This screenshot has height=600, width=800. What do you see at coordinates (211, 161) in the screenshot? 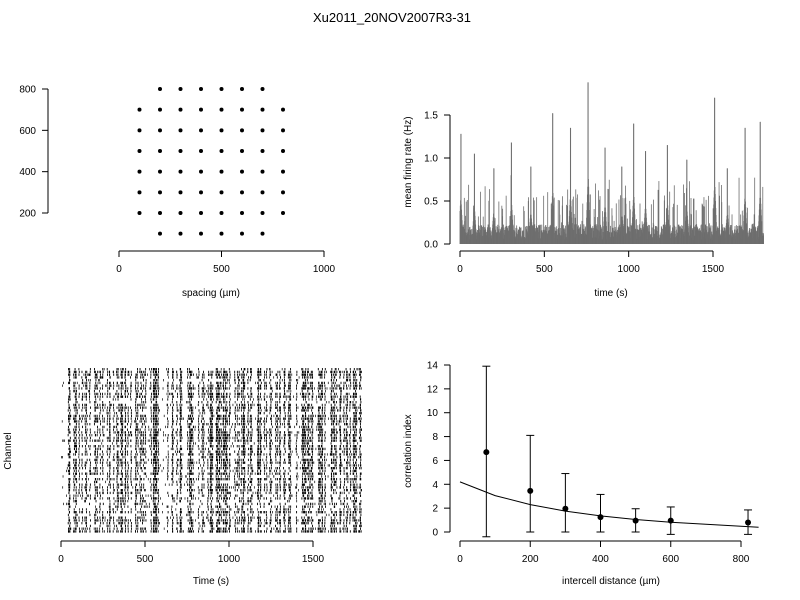
I see `electrode-points` at bounding box center [211, 161].